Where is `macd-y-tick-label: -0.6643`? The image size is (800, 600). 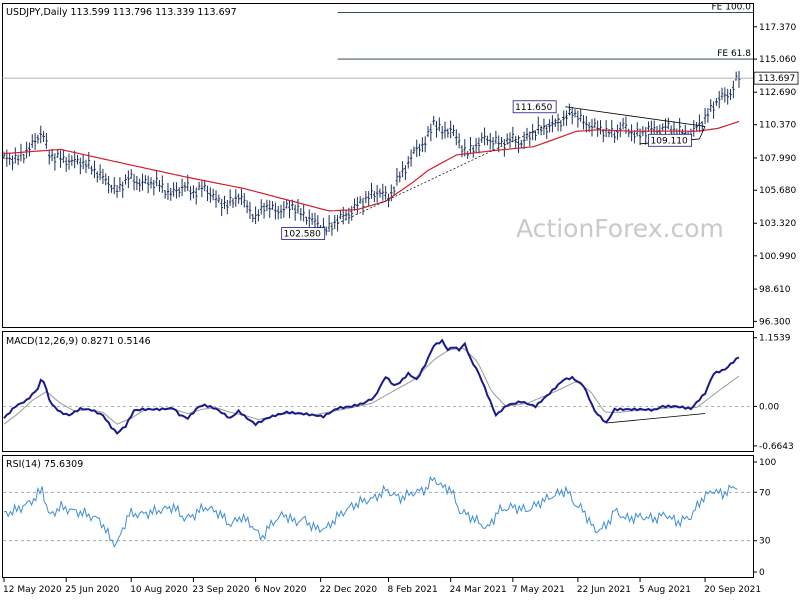
macd-y-tick-label: -0.6643 is located at coordinates (776, 447).